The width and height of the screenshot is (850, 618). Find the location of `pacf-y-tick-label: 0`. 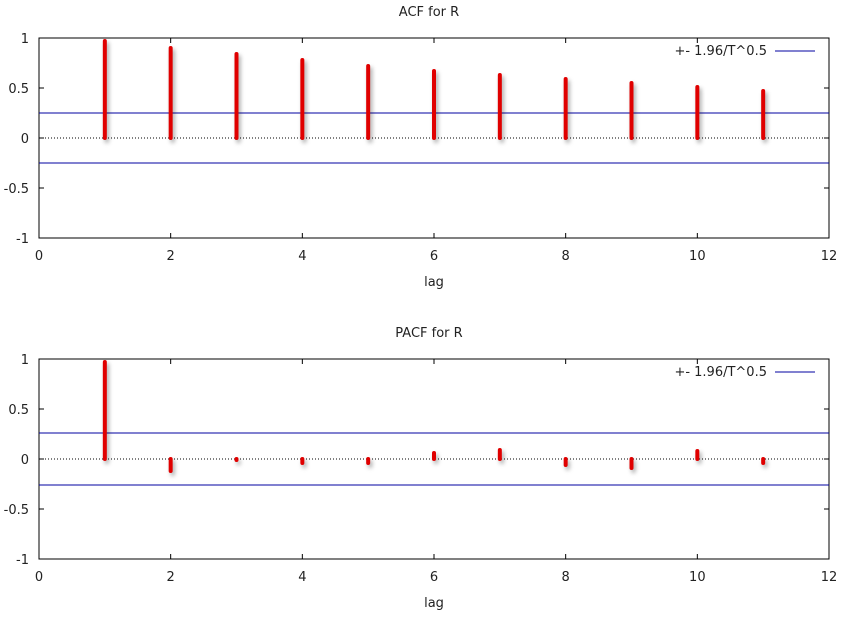

pacf-y-tick-label: 0 is located at coordinates (25, 460).